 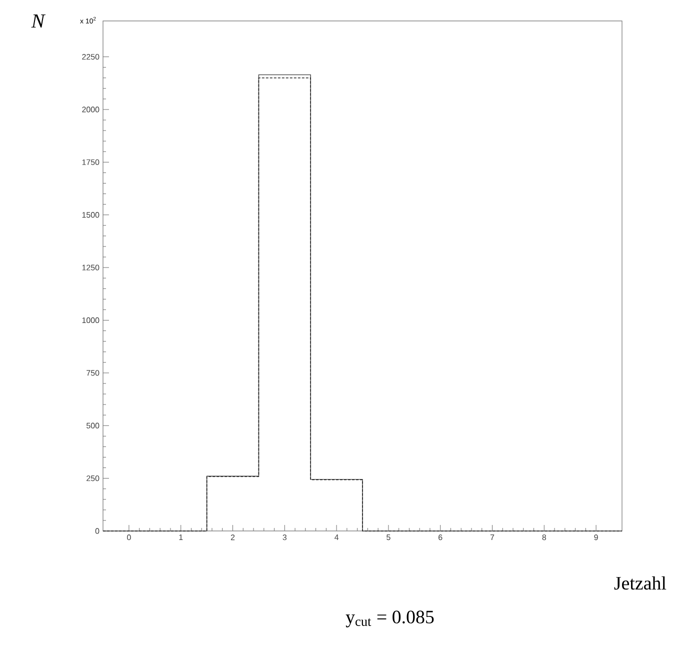 I want to click on y-axis-title: N, so click(x=38, y=21).